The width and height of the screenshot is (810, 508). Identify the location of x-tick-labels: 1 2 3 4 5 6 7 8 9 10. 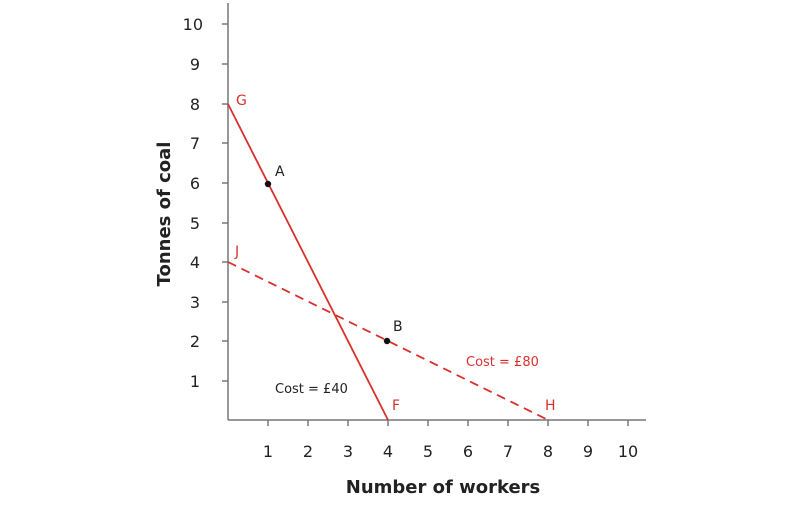
(450, 451).